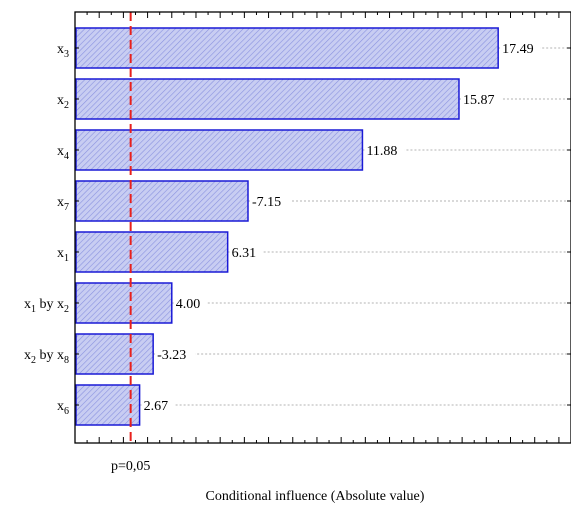 Image resolution: width=571 pixels, height=513 pixels. I want to click on category-labels: x3 x2 x4 x7 x1 x1 by x2 x2 by x8 x6, so click(46, 229).